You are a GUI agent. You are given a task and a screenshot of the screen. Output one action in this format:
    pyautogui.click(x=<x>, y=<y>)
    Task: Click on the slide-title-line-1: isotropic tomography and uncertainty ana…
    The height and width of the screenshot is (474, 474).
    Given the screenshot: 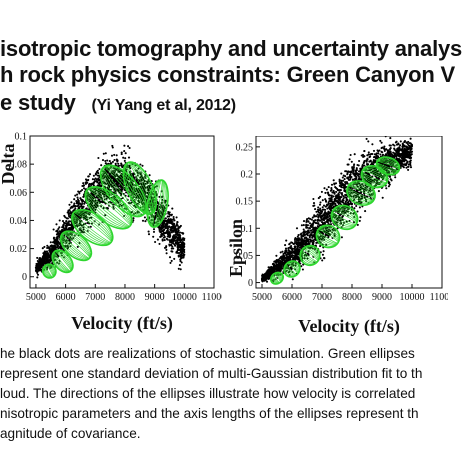 What is the action you would take?
    pyautogui.click(x=231, y=48)
    